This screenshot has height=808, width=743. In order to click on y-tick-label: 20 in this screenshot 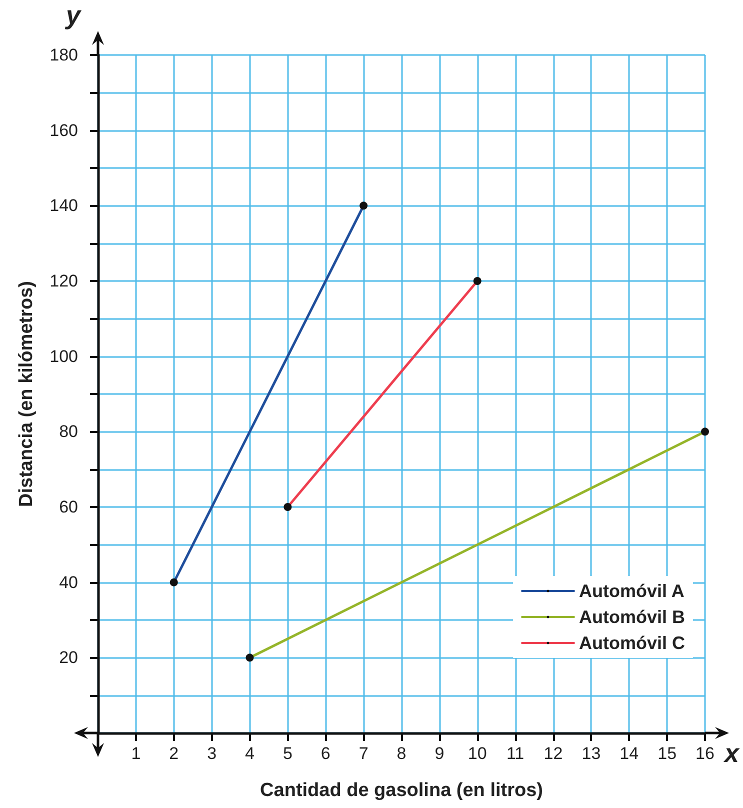, I will do `click(68, 658)`.